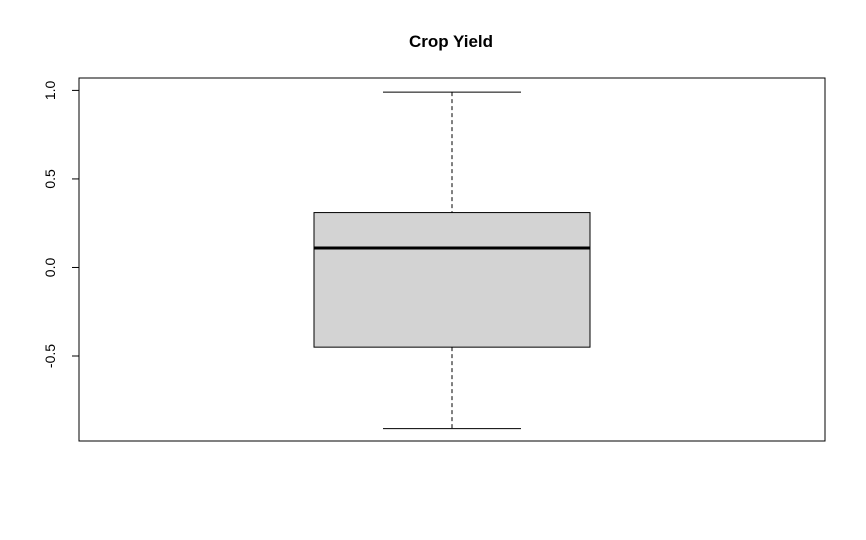 This screenshot has height=540, width=866. Describe the element at coordinates (50, 356) in the screenshot. I see `y-tick-label-0: -0.5` at that location.